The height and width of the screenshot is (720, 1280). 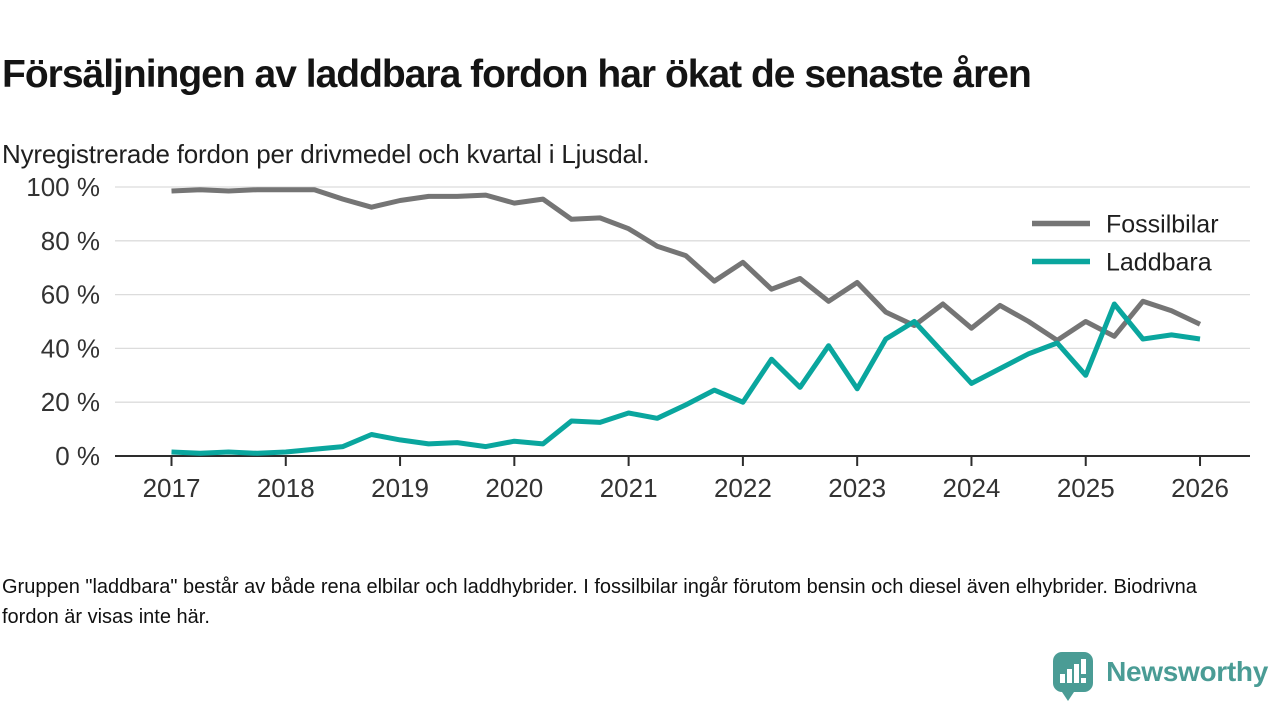 What do you see at coordinates (514, 488) in the screenshot?
I see `x-axis-label: 2020` at bounding box center [514, 488].